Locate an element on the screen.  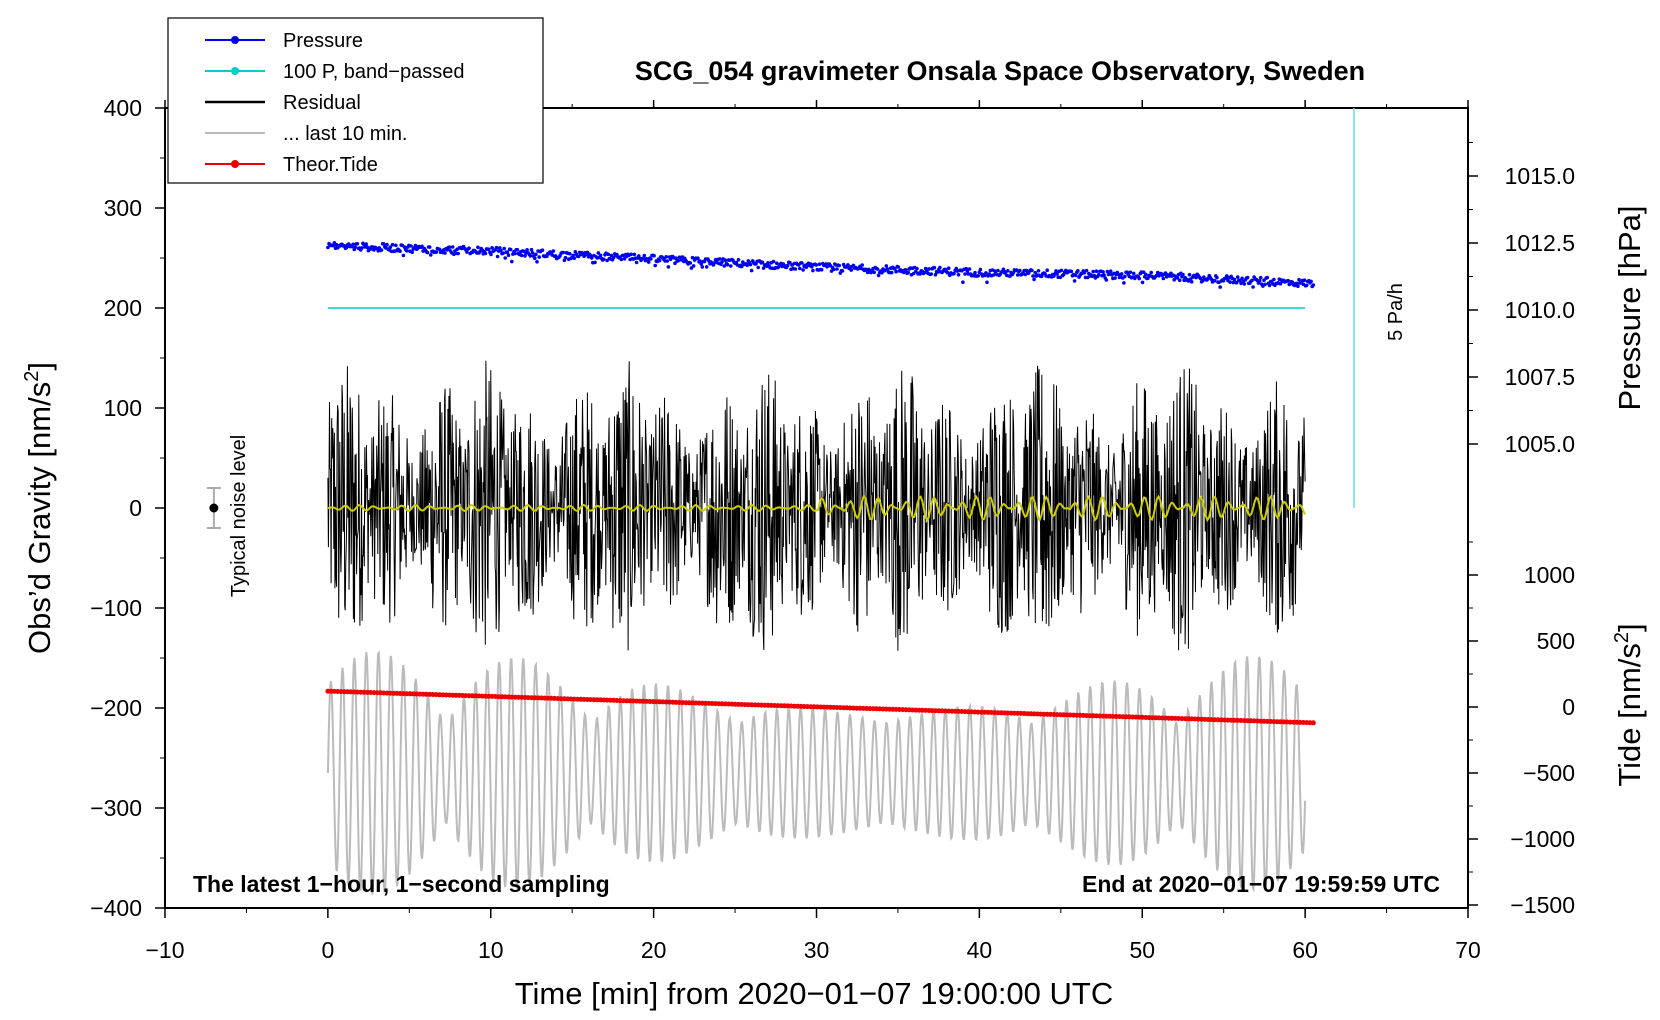
legend-label: Residual is located at coordinates (322, 103).